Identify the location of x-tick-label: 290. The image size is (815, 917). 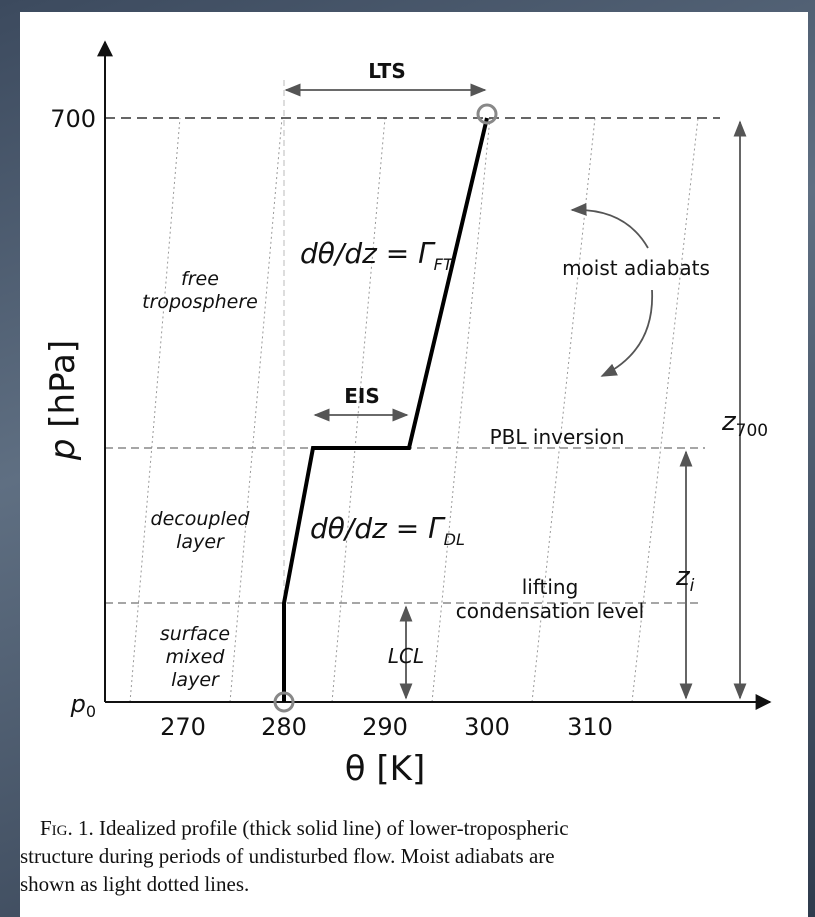
(385, 727).